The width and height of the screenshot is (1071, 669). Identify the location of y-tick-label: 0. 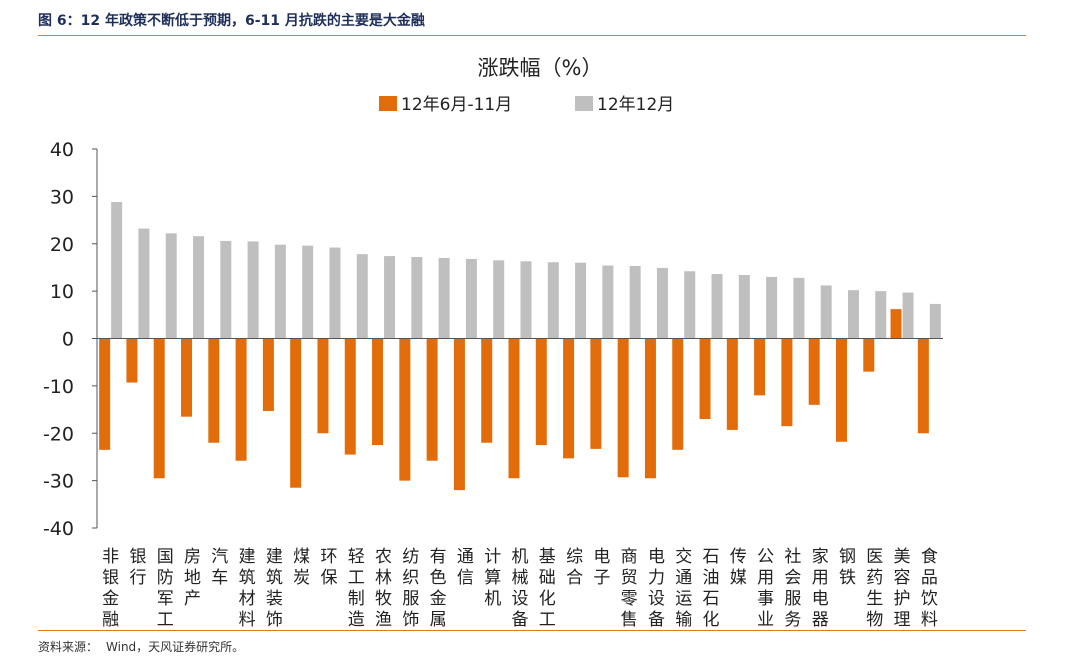
(68, 340).